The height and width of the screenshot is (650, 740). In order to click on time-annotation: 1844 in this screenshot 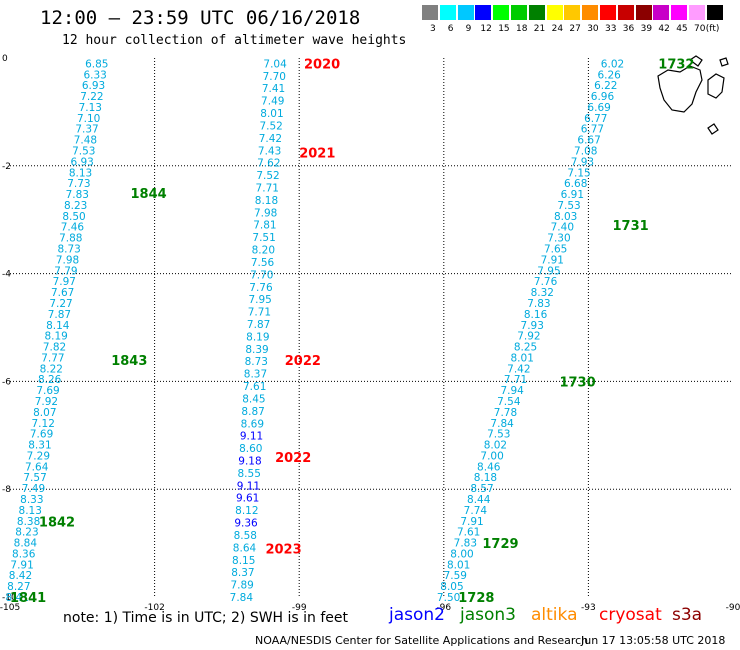, I will do `click(149, 194)`.